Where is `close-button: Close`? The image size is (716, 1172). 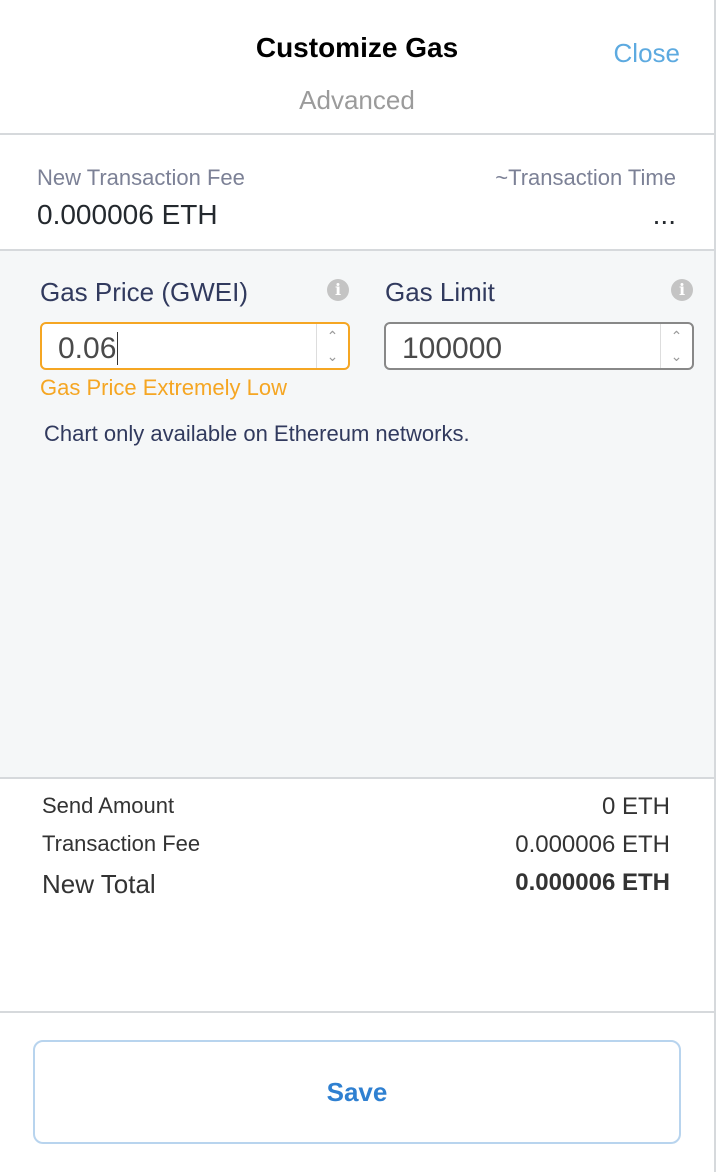
close-button: Close is located at coordinates (646, 53).